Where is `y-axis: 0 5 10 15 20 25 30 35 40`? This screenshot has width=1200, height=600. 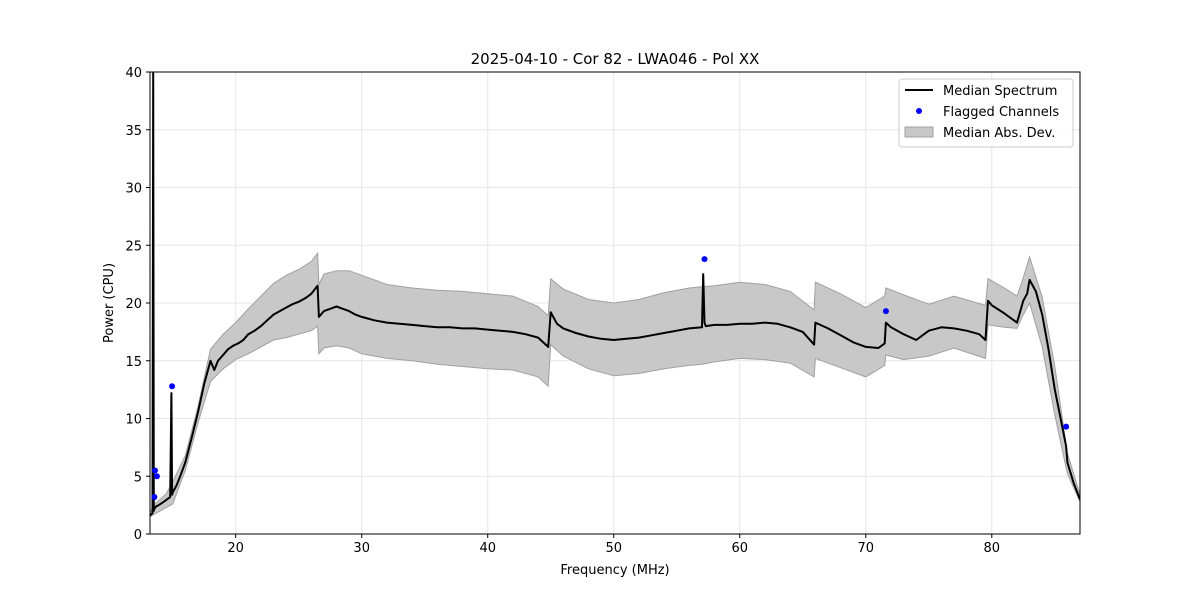 y-axis: 0 5 10 15 20 25 30 35 40 is located at coordinates (137, 304).